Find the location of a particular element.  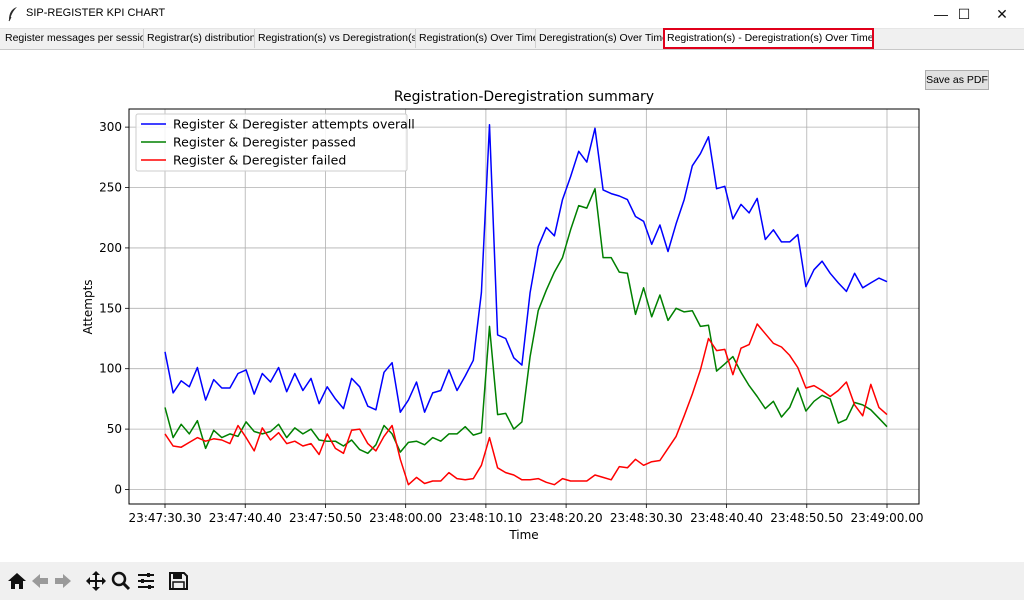

y-tick-label: 100 is located at coordinates (110, 369).